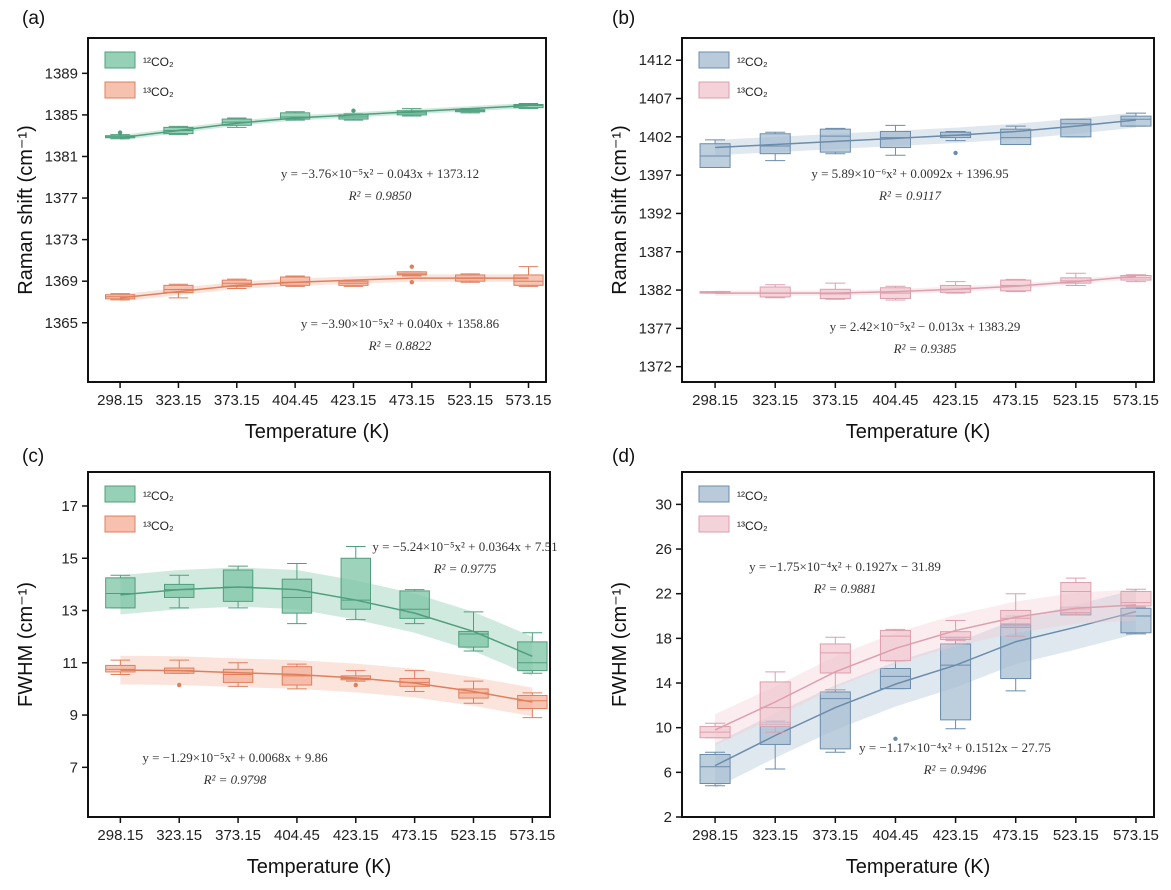  I want to click on x-tick-label: 523.15, so click(474, 835).